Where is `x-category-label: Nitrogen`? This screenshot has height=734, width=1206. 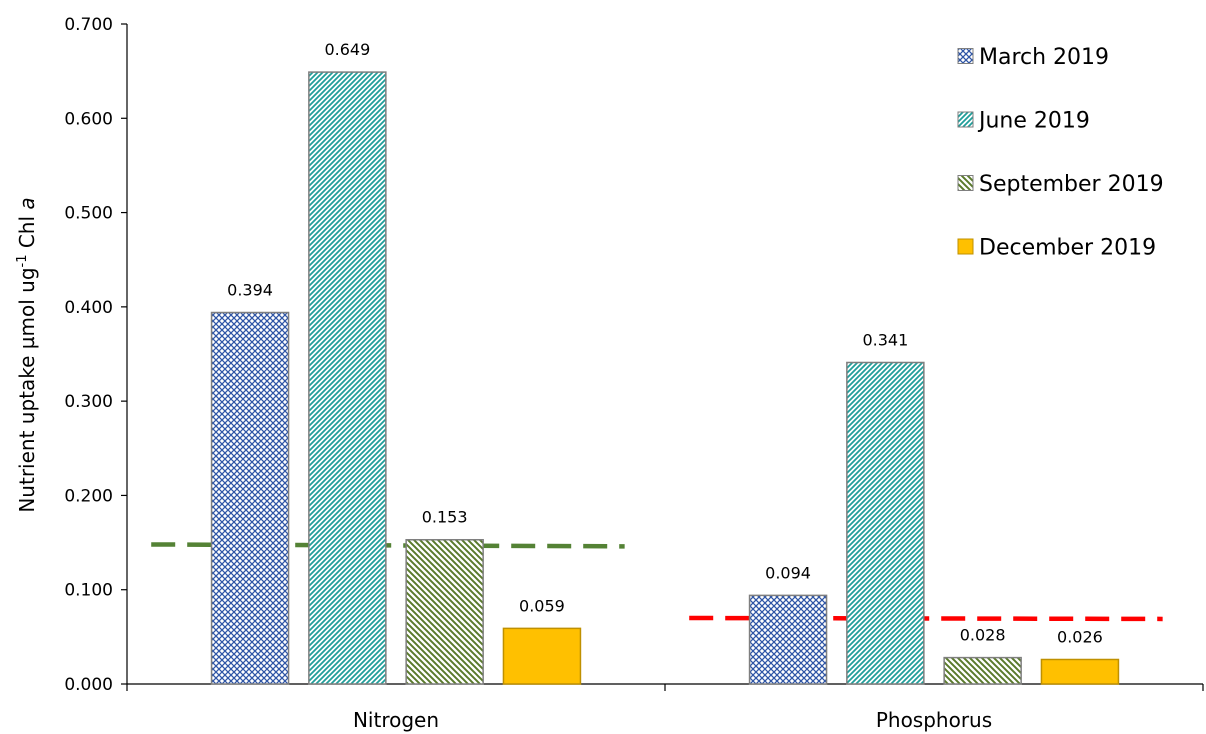 x-category-label: Nitrogen is located at coordinates (396, 720).